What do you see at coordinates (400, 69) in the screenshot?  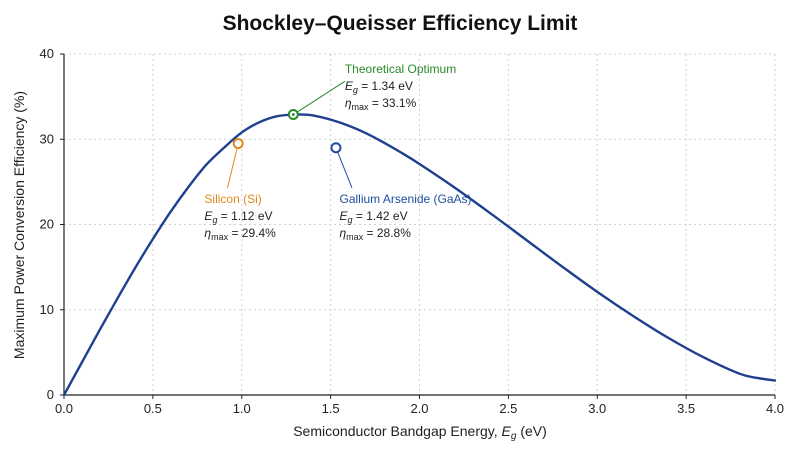 I see `annotation-name: Theoretical Optimum` at bounding box center [400, 69].